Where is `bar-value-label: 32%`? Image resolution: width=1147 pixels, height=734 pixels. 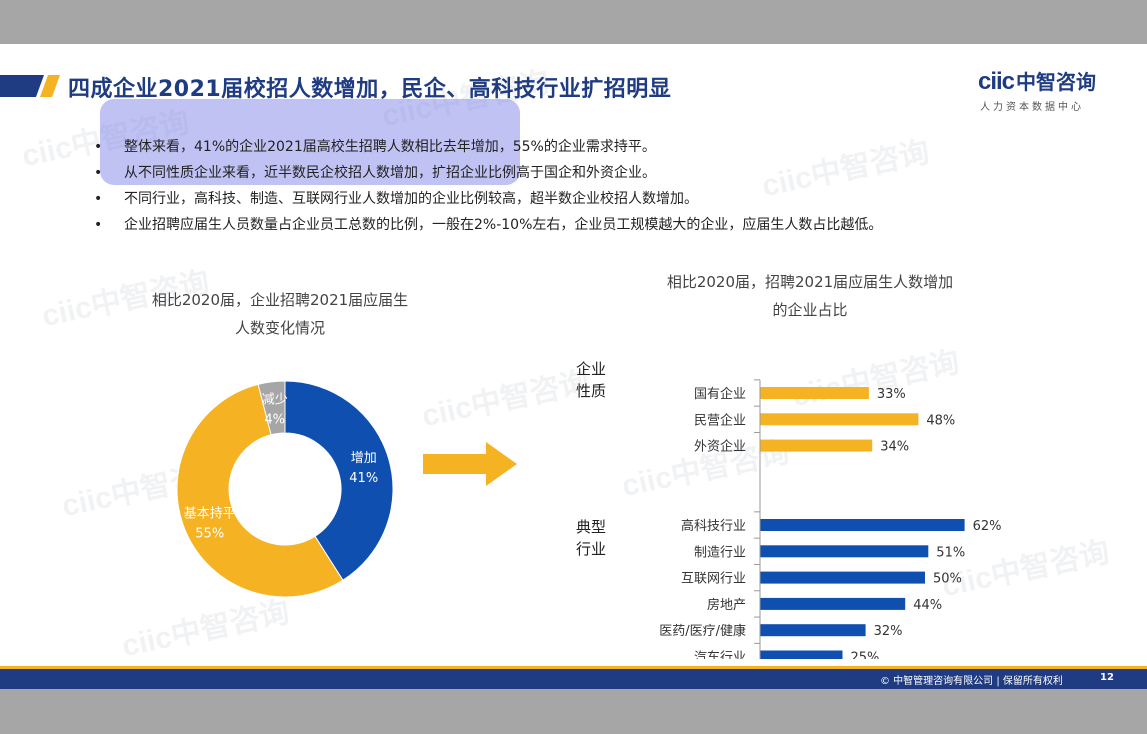 bar-value-label: 32% is located at coordinates (888, 631).